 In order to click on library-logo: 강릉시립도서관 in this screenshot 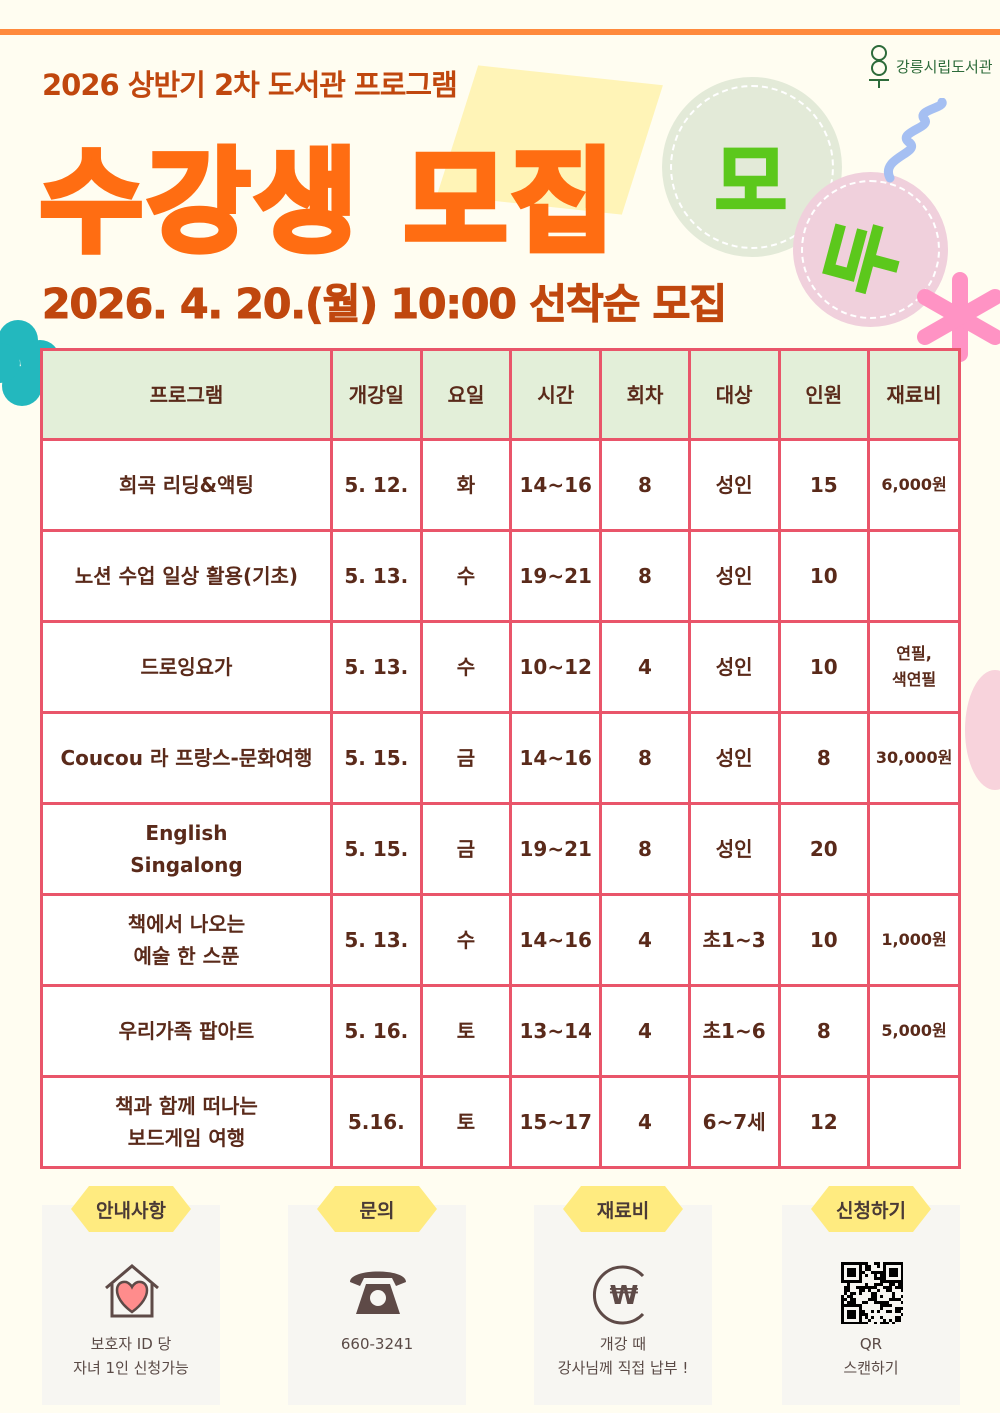, I will do `click(929, 66)`.